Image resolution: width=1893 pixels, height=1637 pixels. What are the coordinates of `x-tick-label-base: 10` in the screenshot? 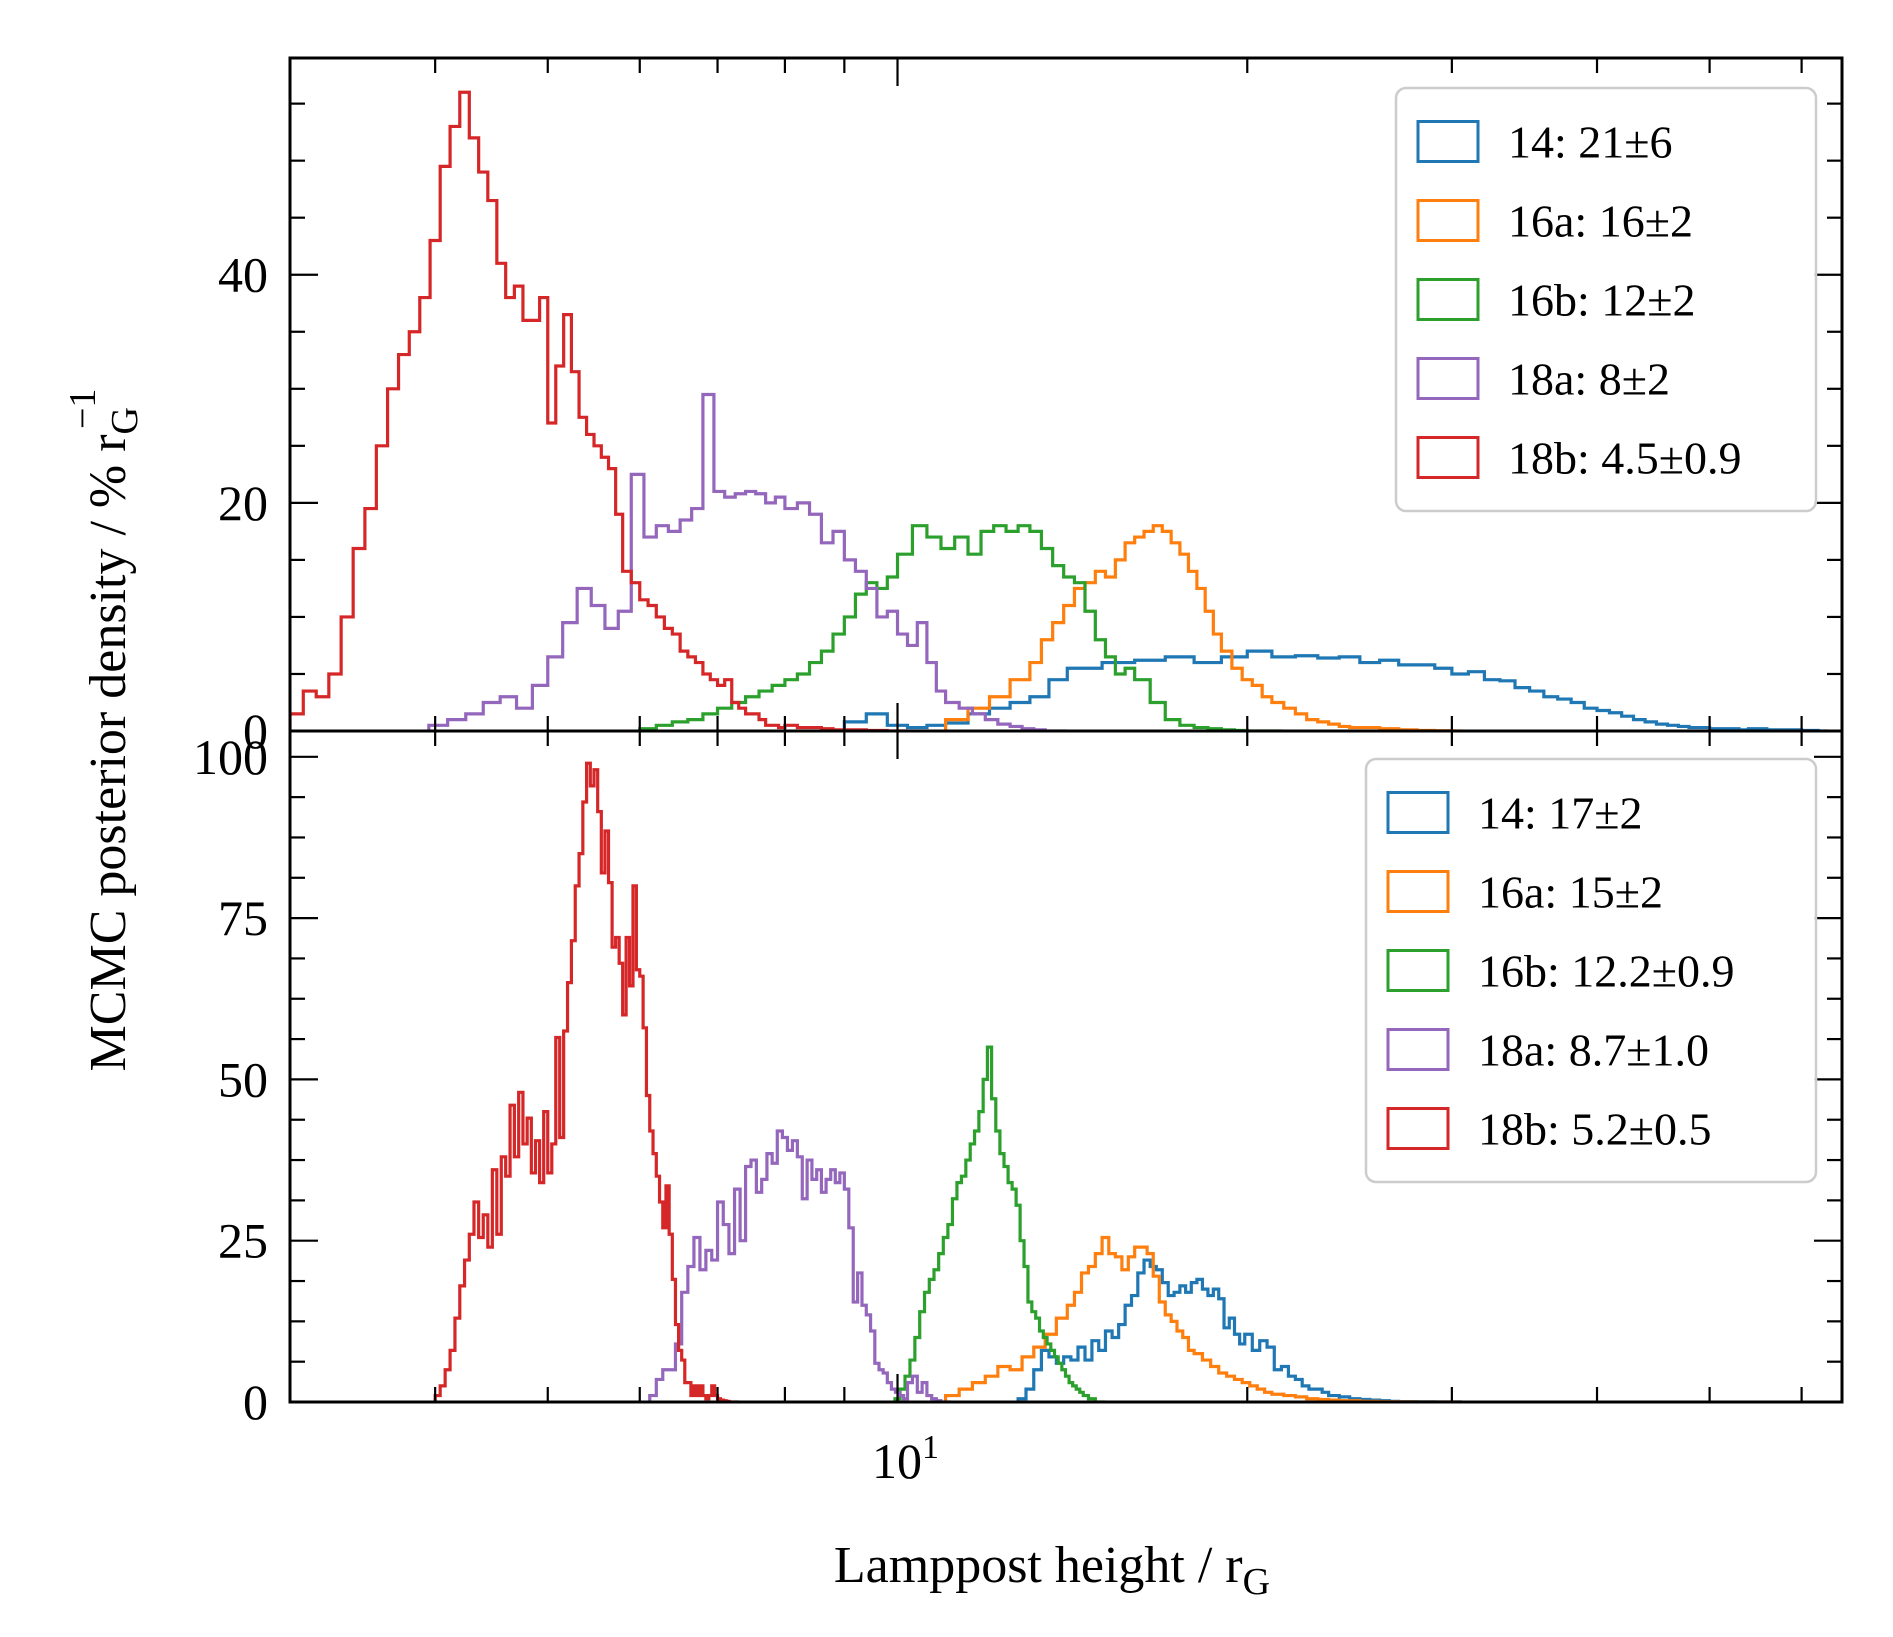 It's located at (897, 1461).